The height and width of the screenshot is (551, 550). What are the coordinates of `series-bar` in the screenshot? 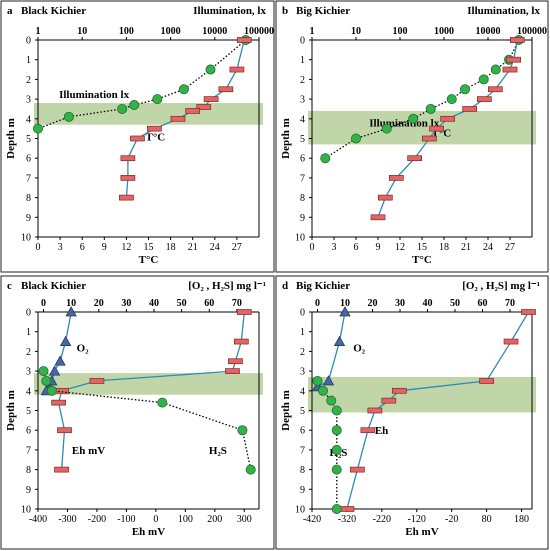 It's located at (447, 129).